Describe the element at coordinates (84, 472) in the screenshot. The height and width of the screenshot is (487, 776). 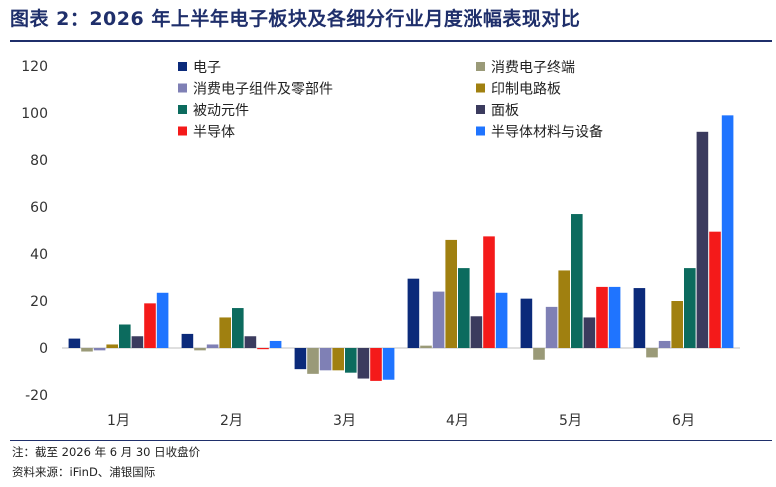
I see `source-note: 资料来源：iFinD、浦银国际` at that location.